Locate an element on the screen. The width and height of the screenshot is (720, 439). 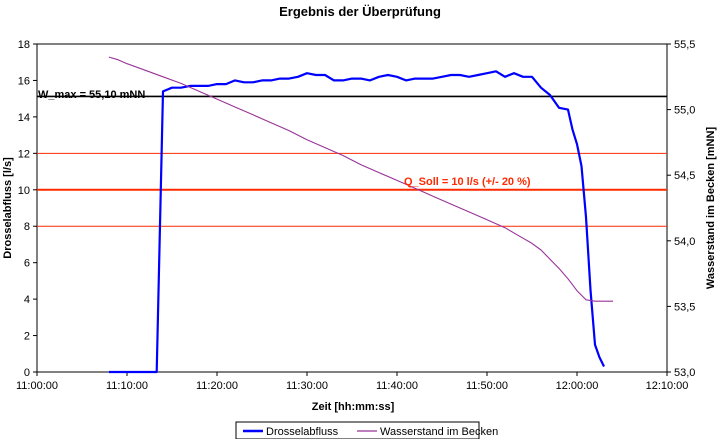
x-tick-label: 11:50:00 is located at coordinates (487, 386).